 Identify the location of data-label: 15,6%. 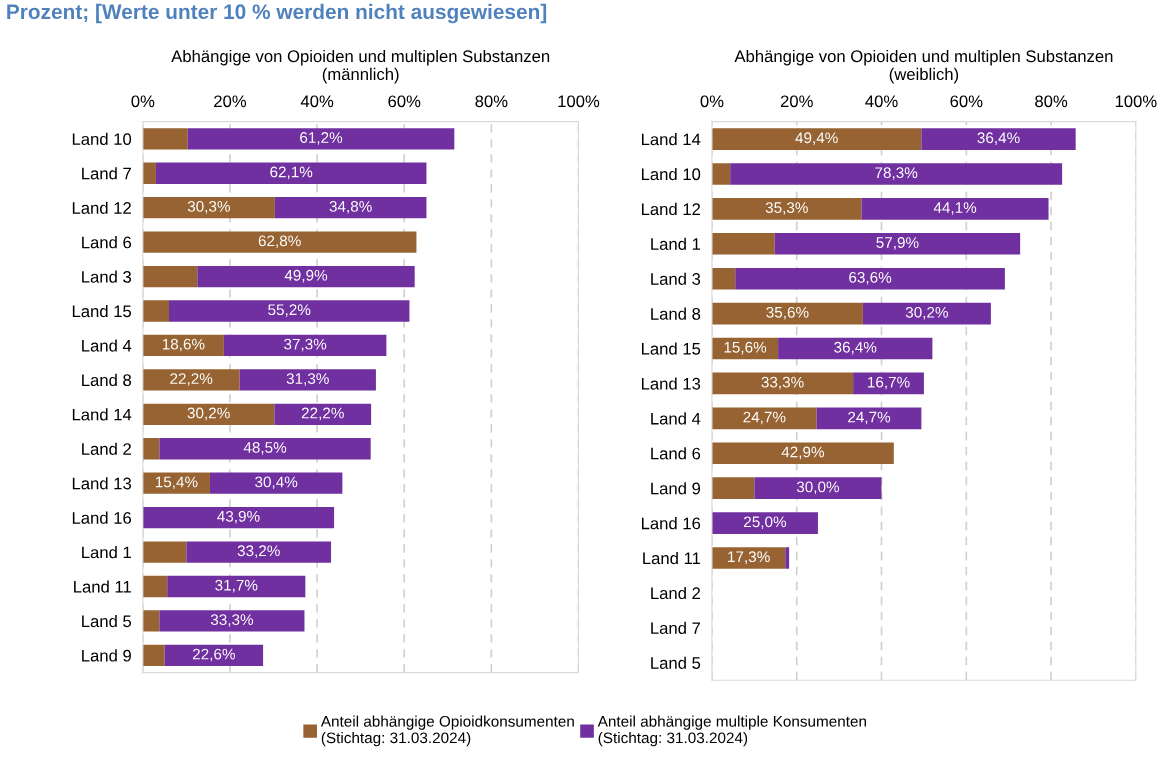
(745, 348).